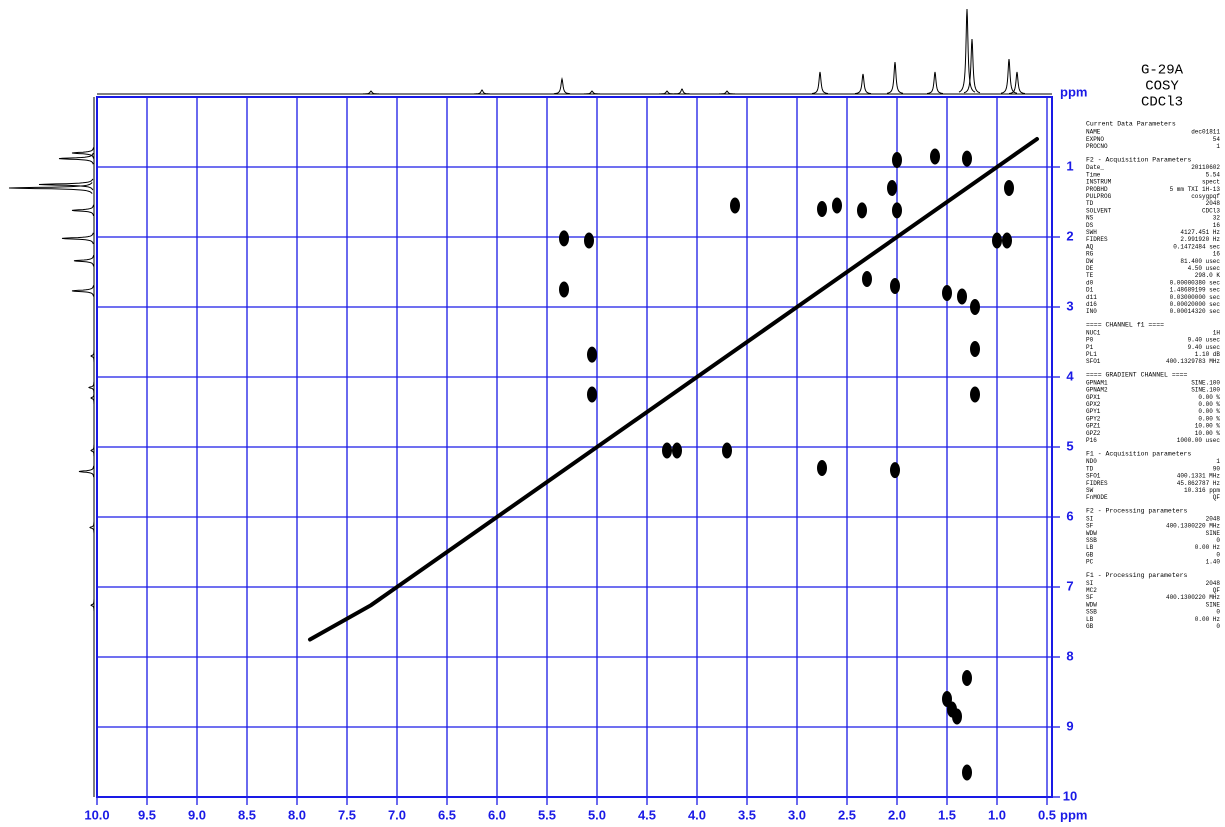  Describe the element at coordinates (1200, 261) in the screenshot. I see `param-value: 81.400 usec` at that location.